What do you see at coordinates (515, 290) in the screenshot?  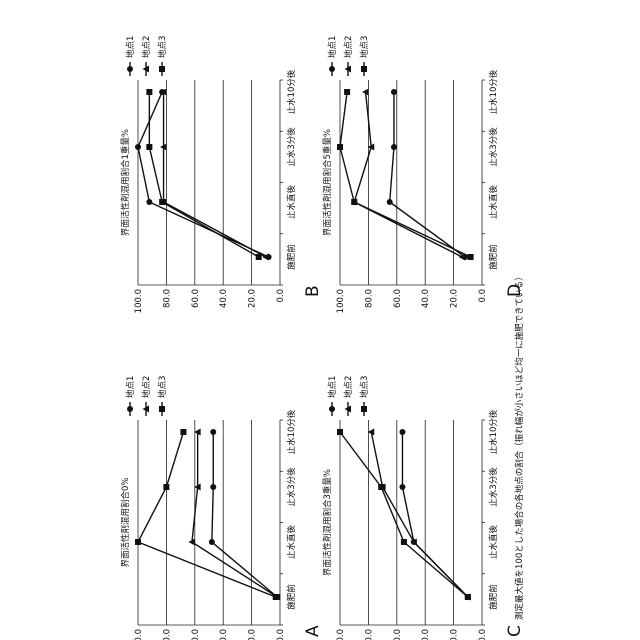 I see `panel-letter: D` at bounding box center [515, 290].